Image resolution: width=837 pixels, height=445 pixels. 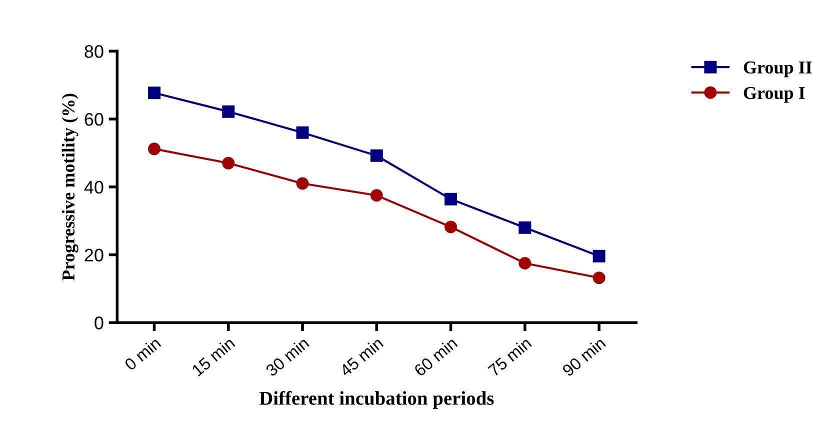 What do you see at coordinates (287, 356) in the screenshot?
I see `x-tick-label: 30 min` at bounding box center [287, 356].